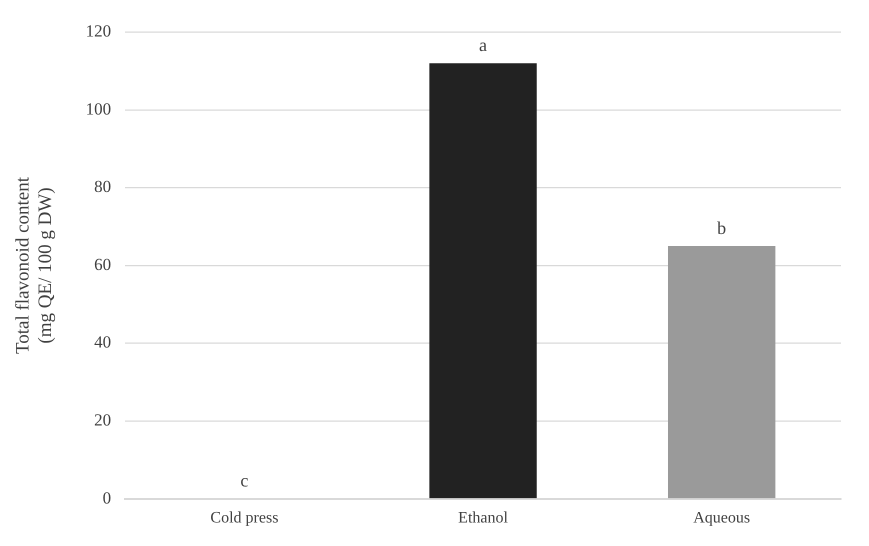 The image size is (869, 546). I want to click on annotation: a, so click(483, 45).